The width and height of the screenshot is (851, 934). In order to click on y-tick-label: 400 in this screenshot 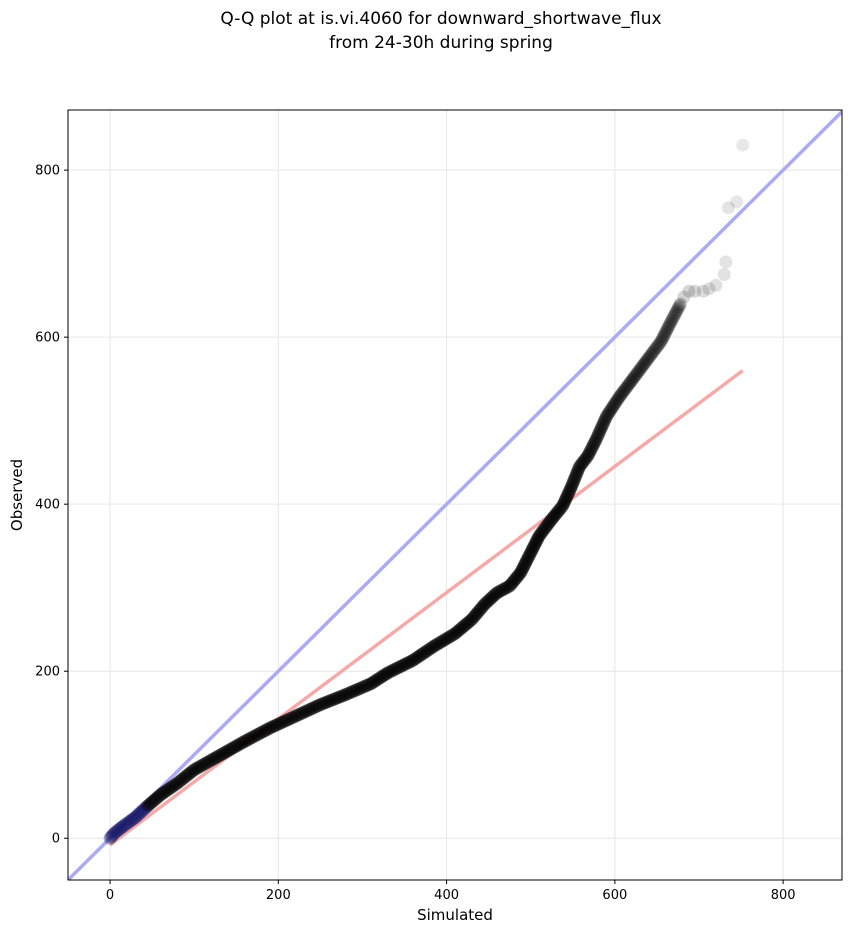, I will do `click(47, 505)`.